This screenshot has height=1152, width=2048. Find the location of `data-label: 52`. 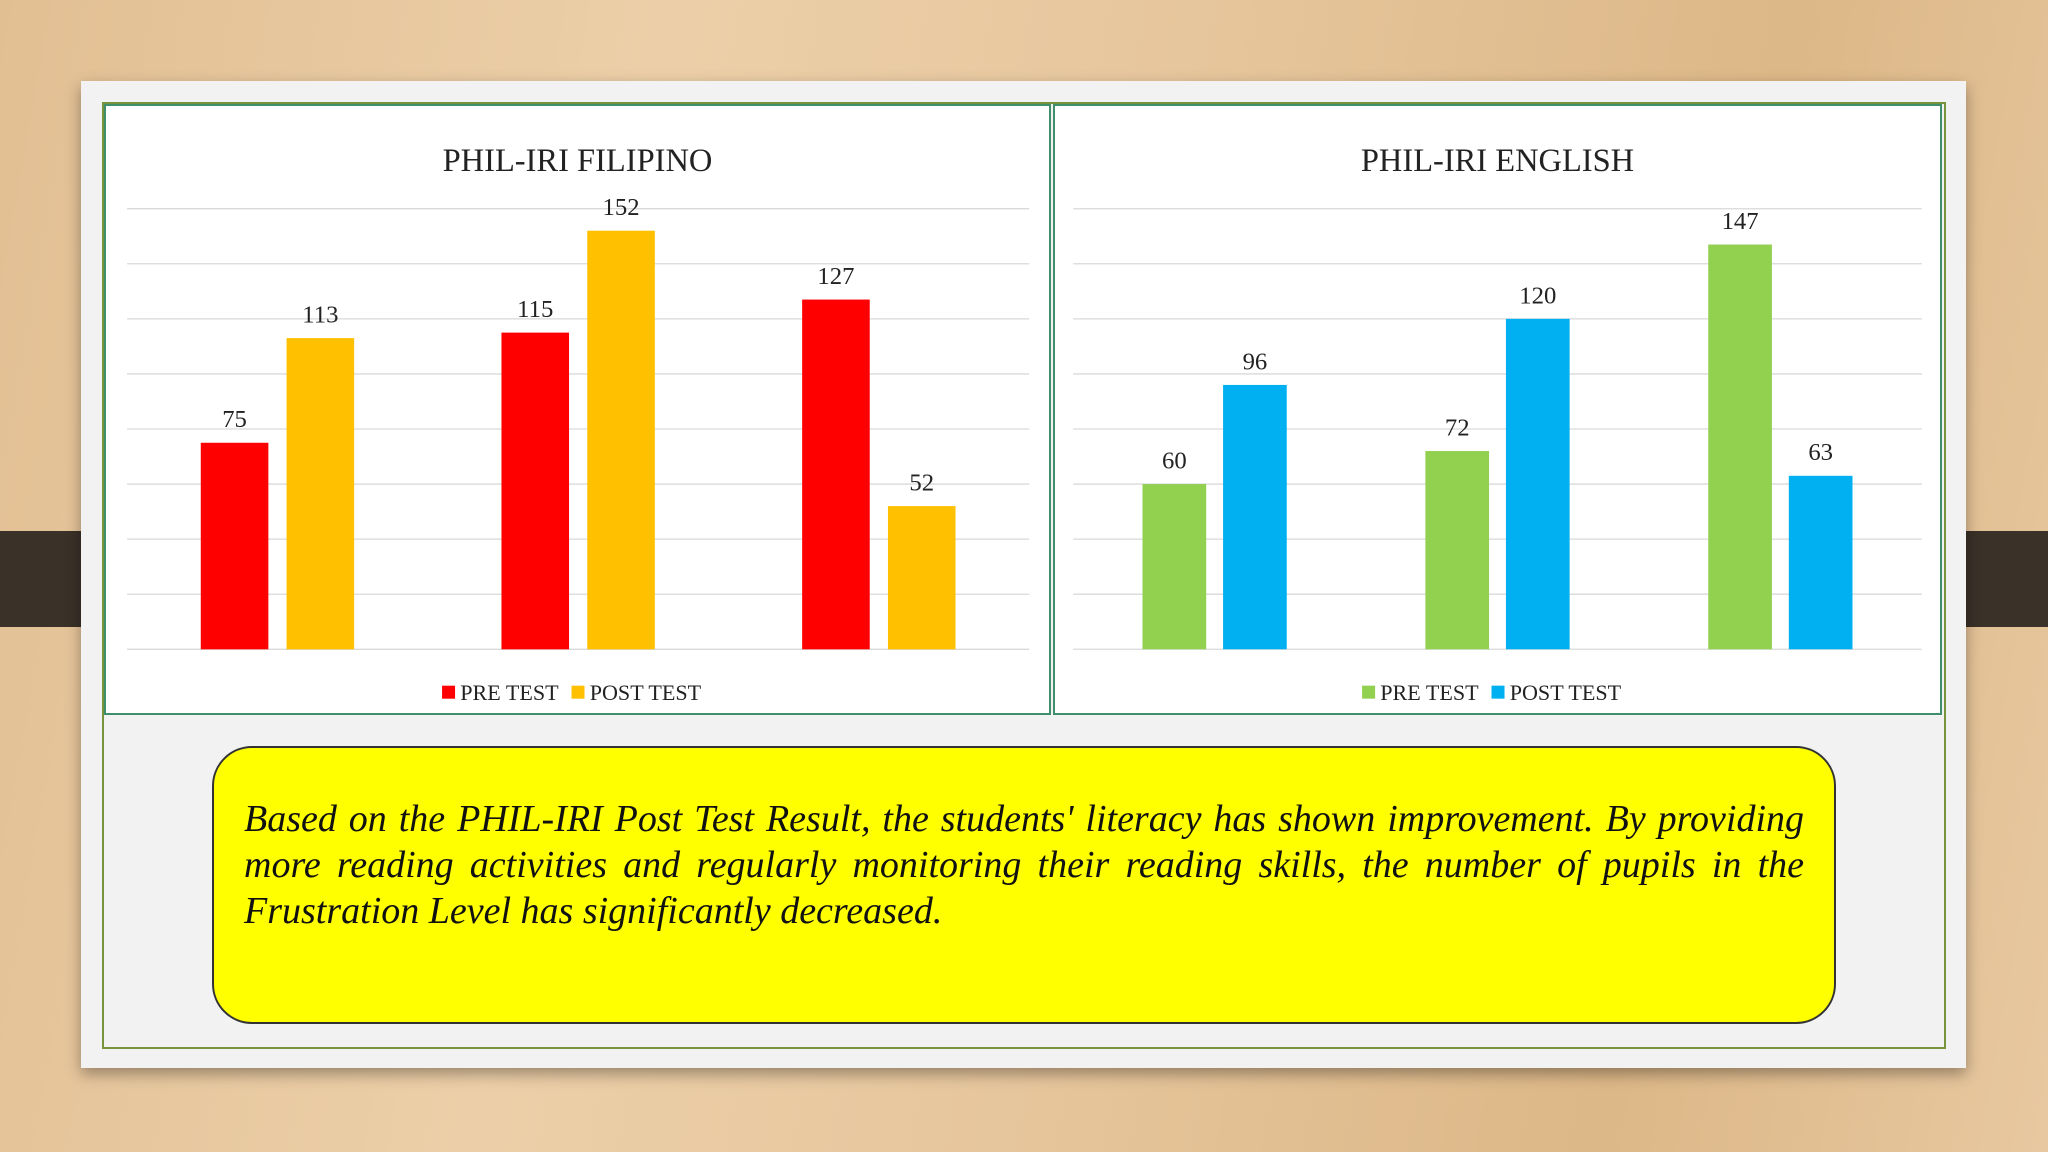

data-label: 52 is located at coordinates (921, 483).